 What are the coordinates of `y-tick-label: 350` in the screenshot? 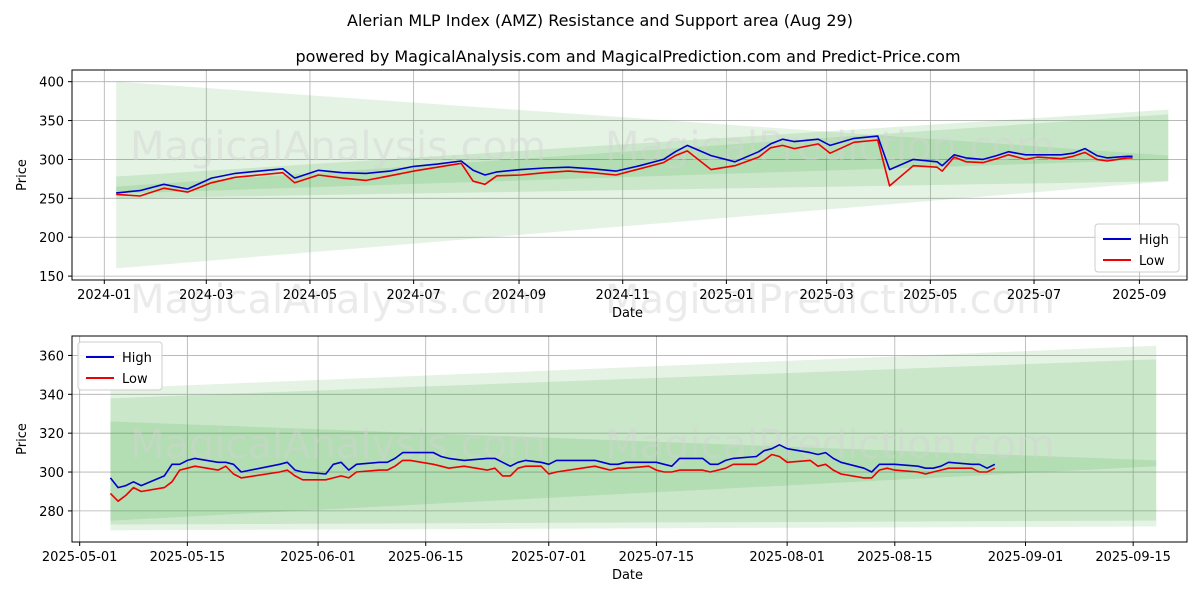 It's located at (51, 122).